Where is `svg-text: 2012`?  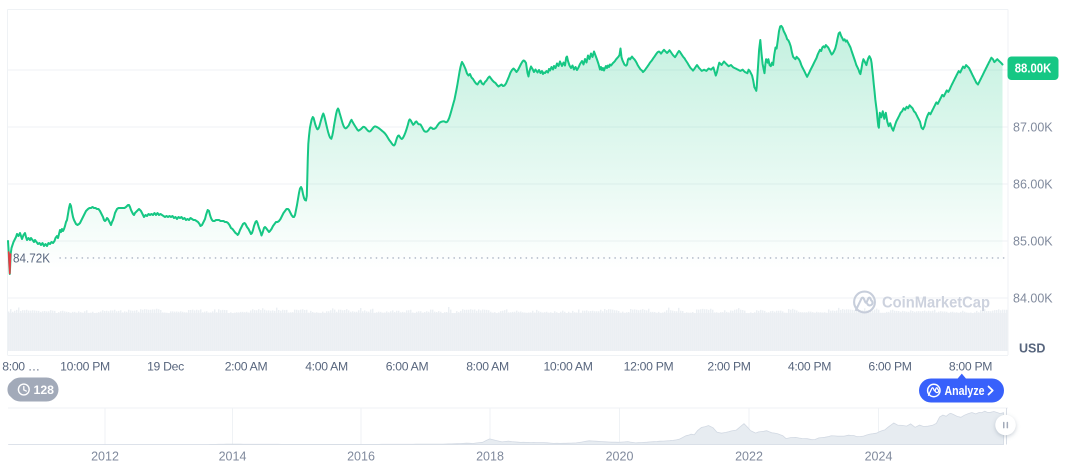
svg-text: 2012 is located at coordinates (105, 457).